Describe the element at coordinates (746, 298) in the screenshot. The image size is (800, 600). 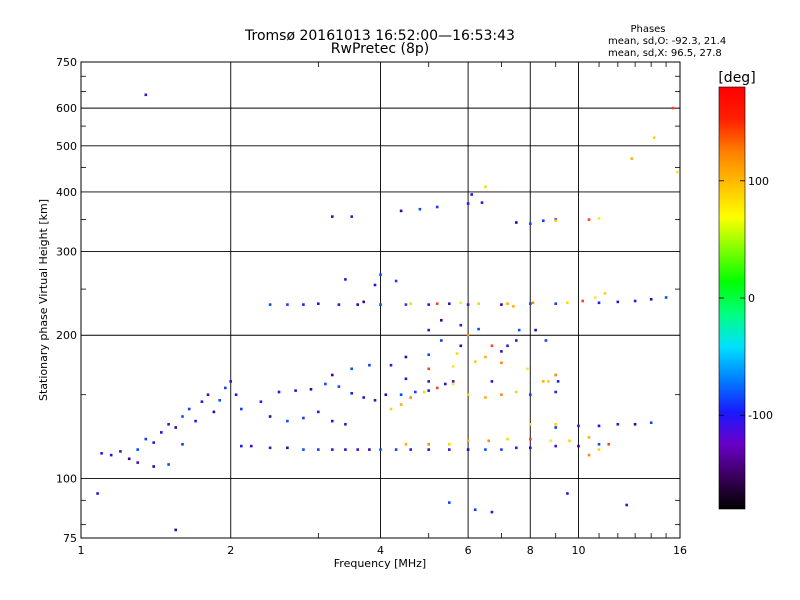
I see `colorbar-ticks: 100 0 -100` at that location.